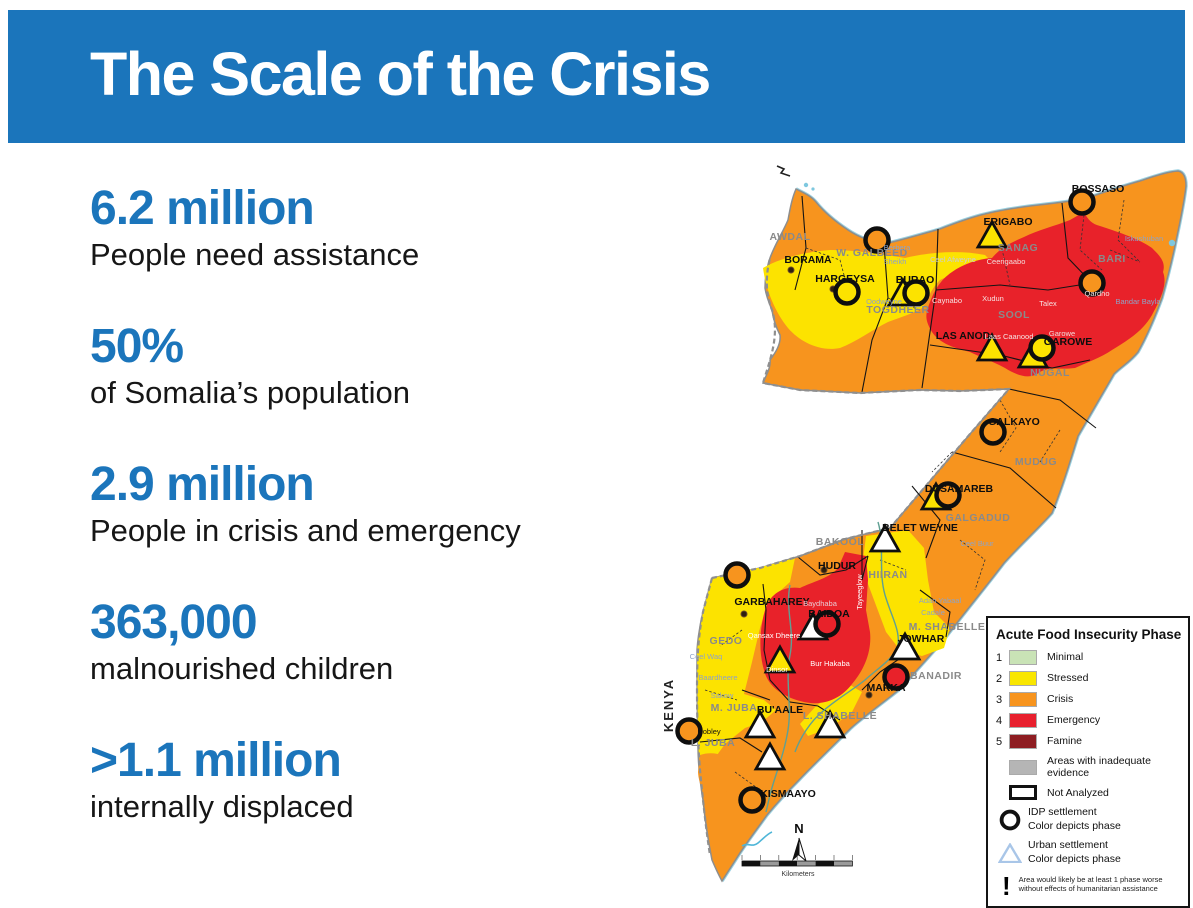  I want to click on district-label: Cadale, so click(933, 612).